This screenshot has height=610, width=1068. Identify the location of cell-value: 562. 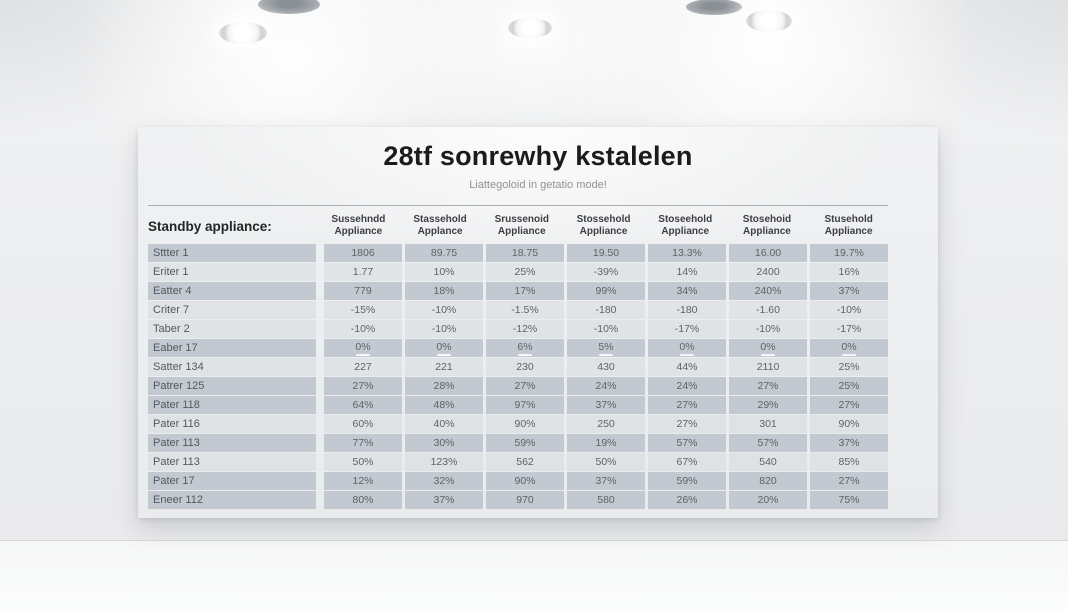
(525, 462).